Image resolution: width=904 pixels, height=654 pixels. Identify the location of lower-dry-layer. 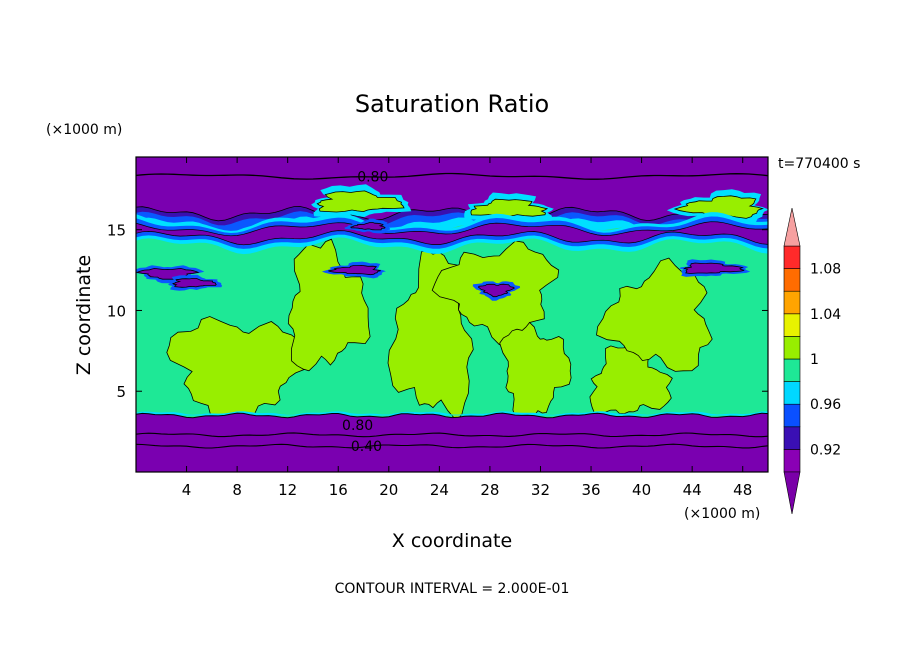
(452, 442).